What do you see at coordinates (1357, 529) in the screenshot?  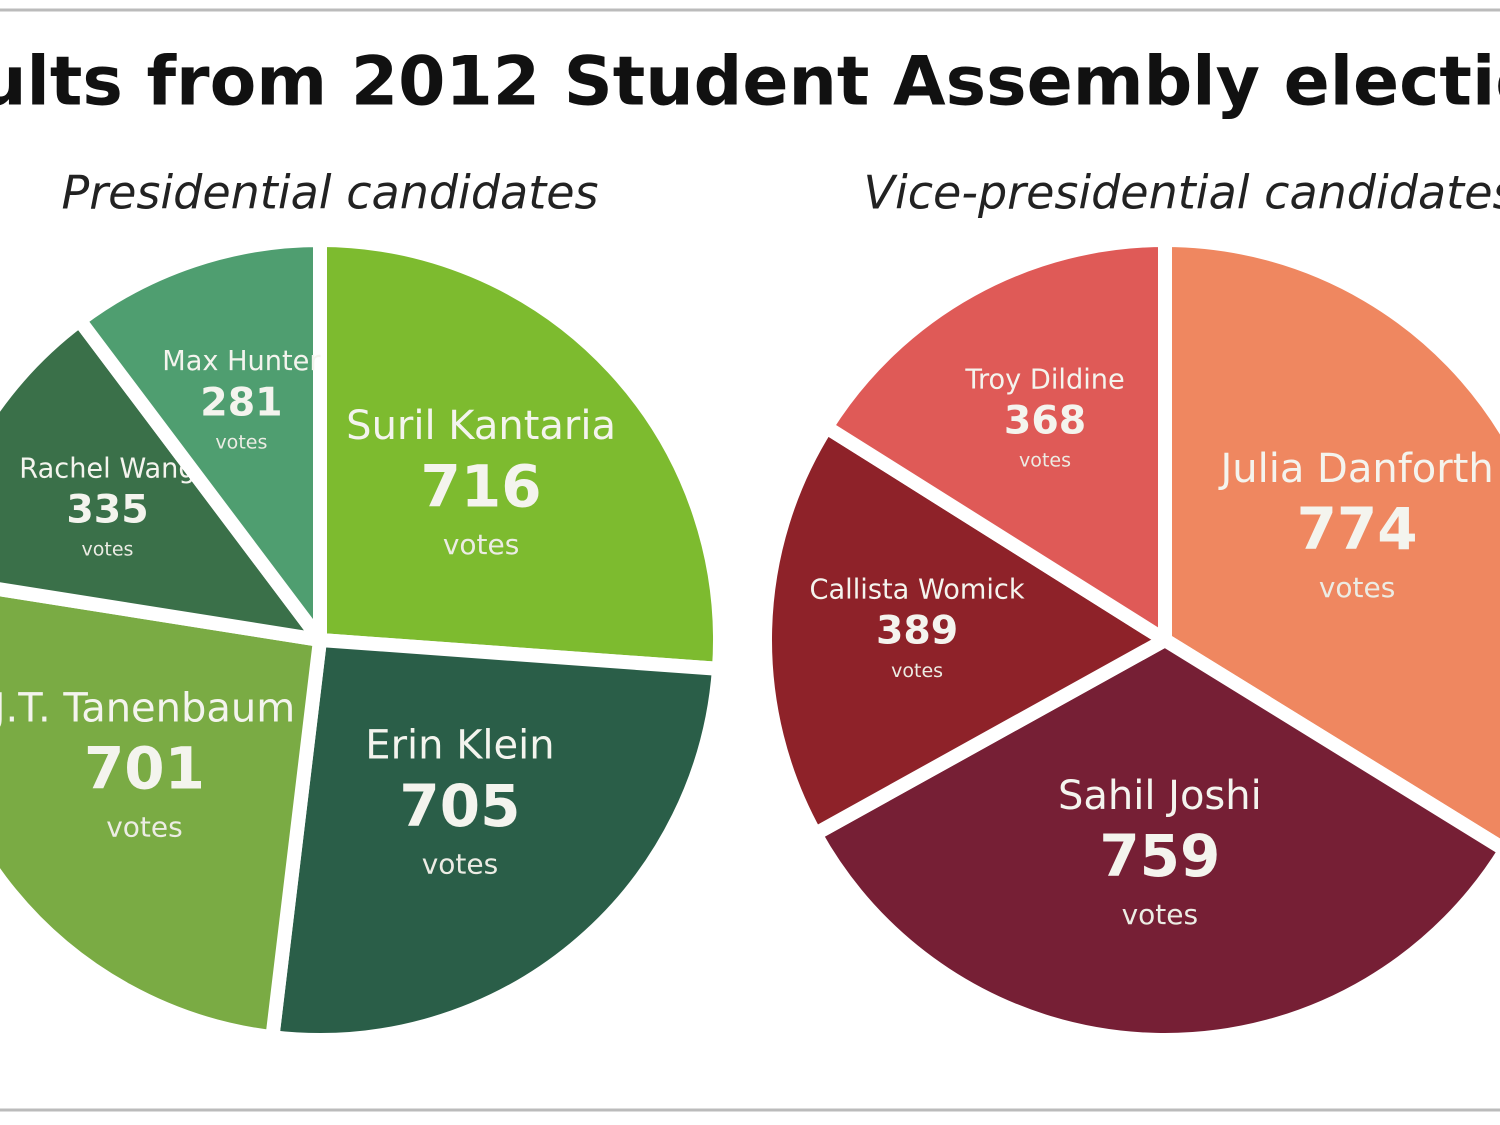 I see `slice-value: 774` at bounding box center [1357, 529].